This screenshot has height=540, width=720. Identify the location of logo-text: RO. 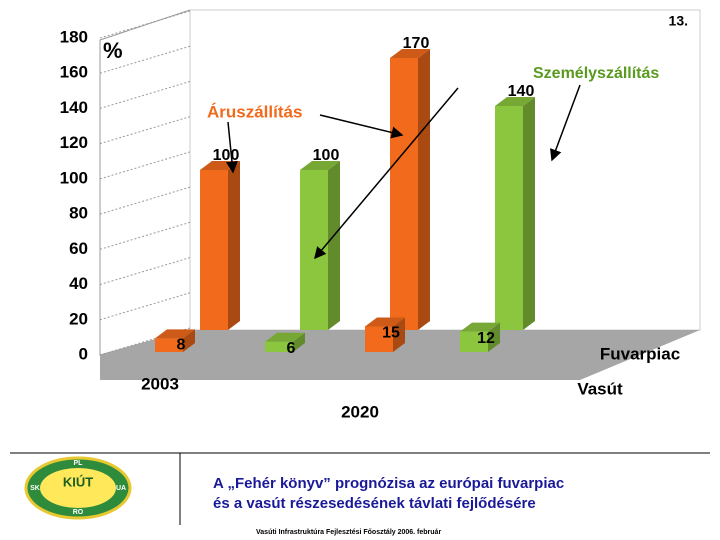
(78, 512).